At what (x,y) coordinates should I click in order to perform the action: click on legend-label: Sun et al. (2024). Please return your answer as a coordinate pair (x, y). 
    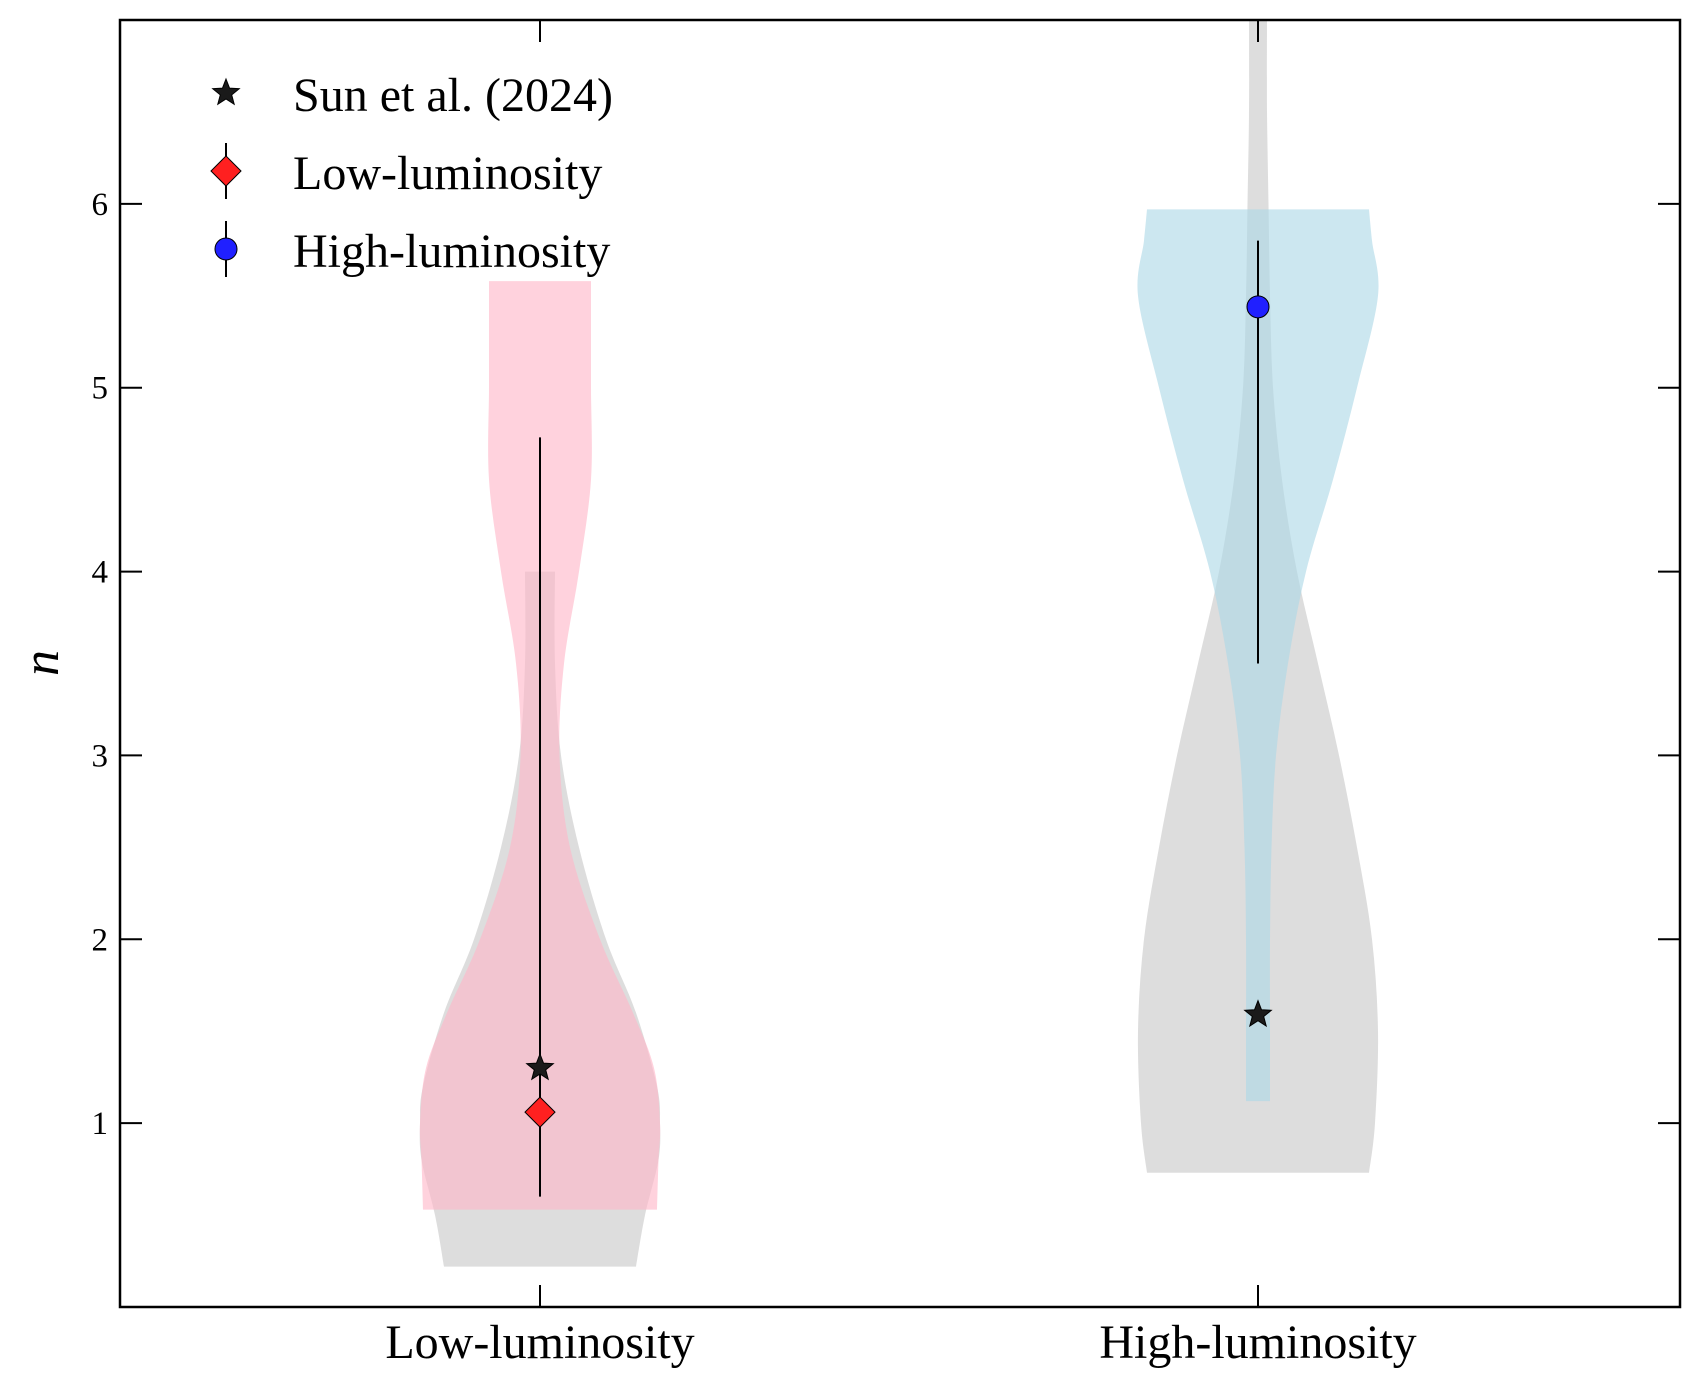
    Looking at the image, I should click on (453, 95).